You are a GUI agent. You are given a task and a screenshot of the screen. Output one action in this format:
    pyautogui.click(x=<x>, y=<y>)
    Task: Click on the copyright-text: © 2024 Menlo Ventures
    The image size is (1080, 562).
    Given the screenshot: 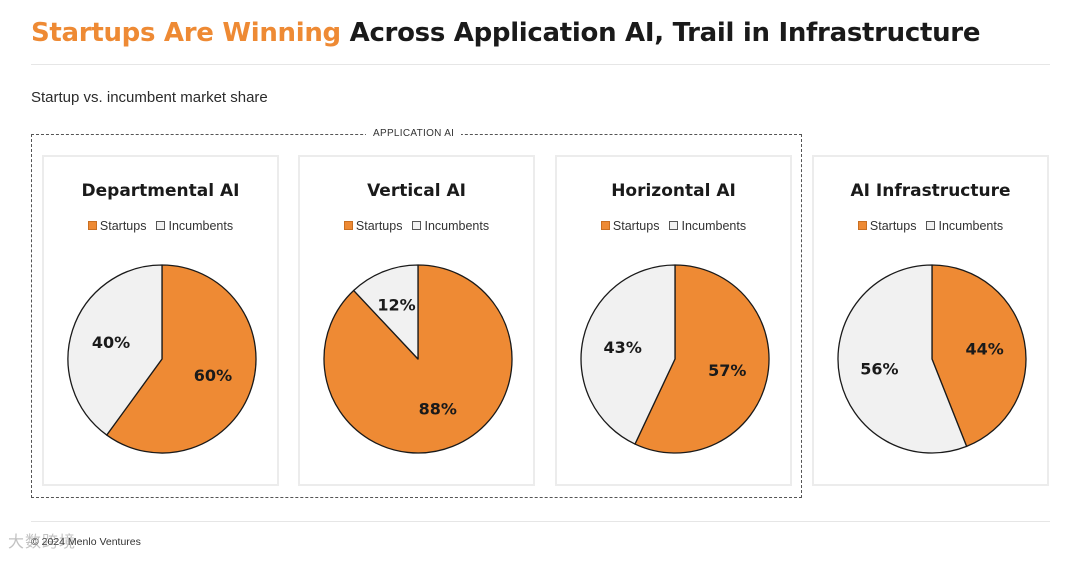 What is the action you would take?
    pyautogui.click(x=86, y=542)
    